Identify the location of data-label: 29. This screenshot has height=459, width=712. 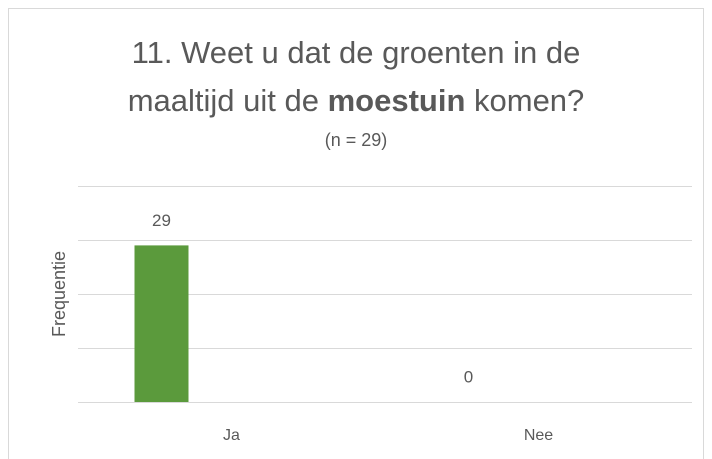
(161, 220).